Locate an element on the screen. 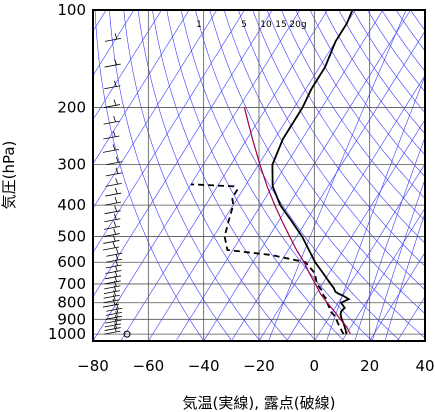 Image resolution: width=435 pixels, height=412 pixels. x-axis-title: 気温(実線), 露点(破線) is located at coordinates (259, 403).